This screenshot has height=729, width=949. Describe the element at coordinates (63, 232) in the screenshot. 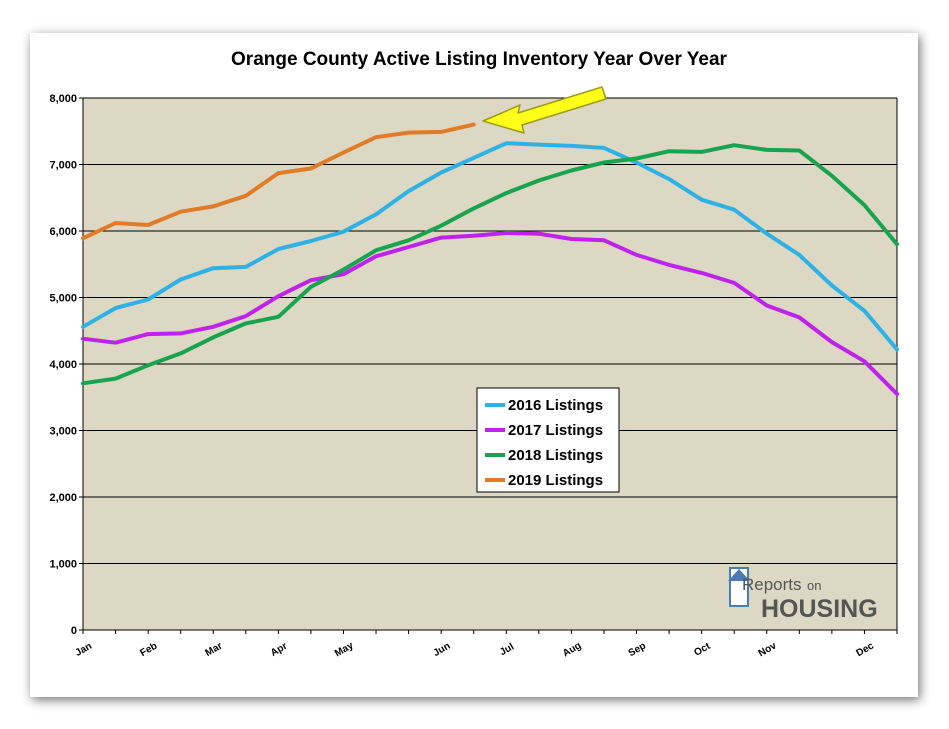

I see `y-tick-label: 6,000` at that location.